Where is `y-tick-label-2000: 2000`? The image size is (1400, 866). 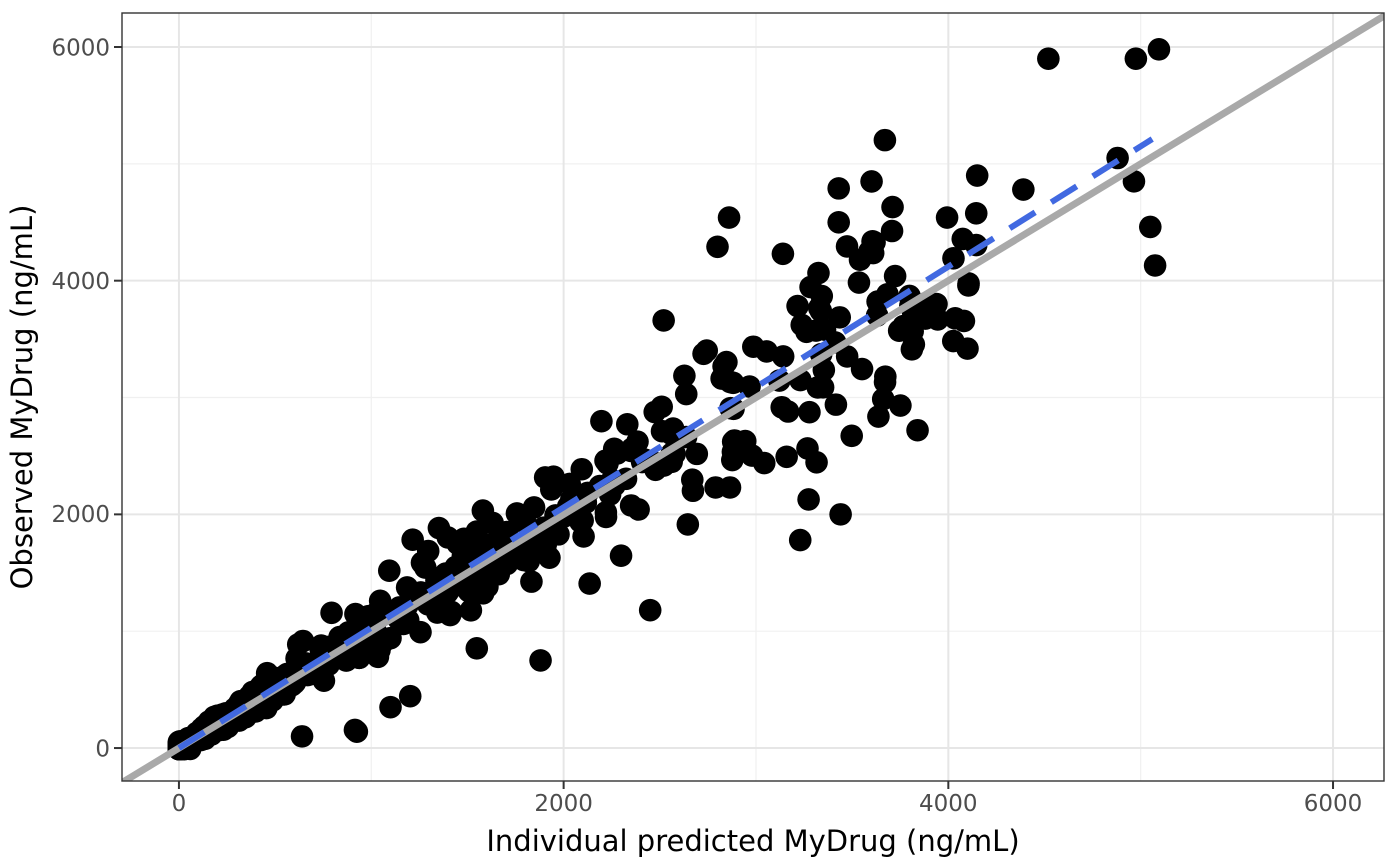 y-tick-label-2000: 2000 is located at coordinates (80, 515).